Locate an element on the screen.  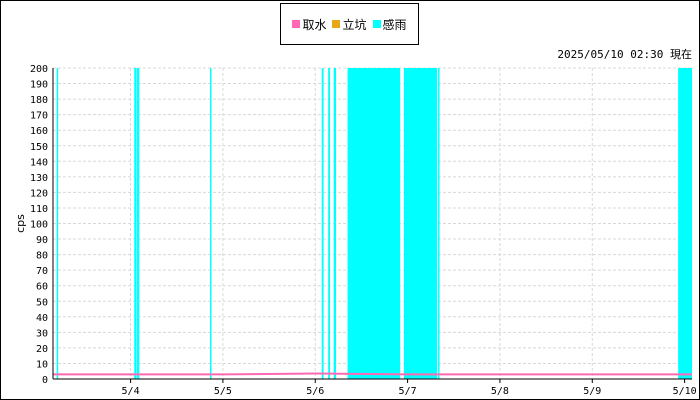
y-tick-label: 140 is located at coordinates (39, 162).